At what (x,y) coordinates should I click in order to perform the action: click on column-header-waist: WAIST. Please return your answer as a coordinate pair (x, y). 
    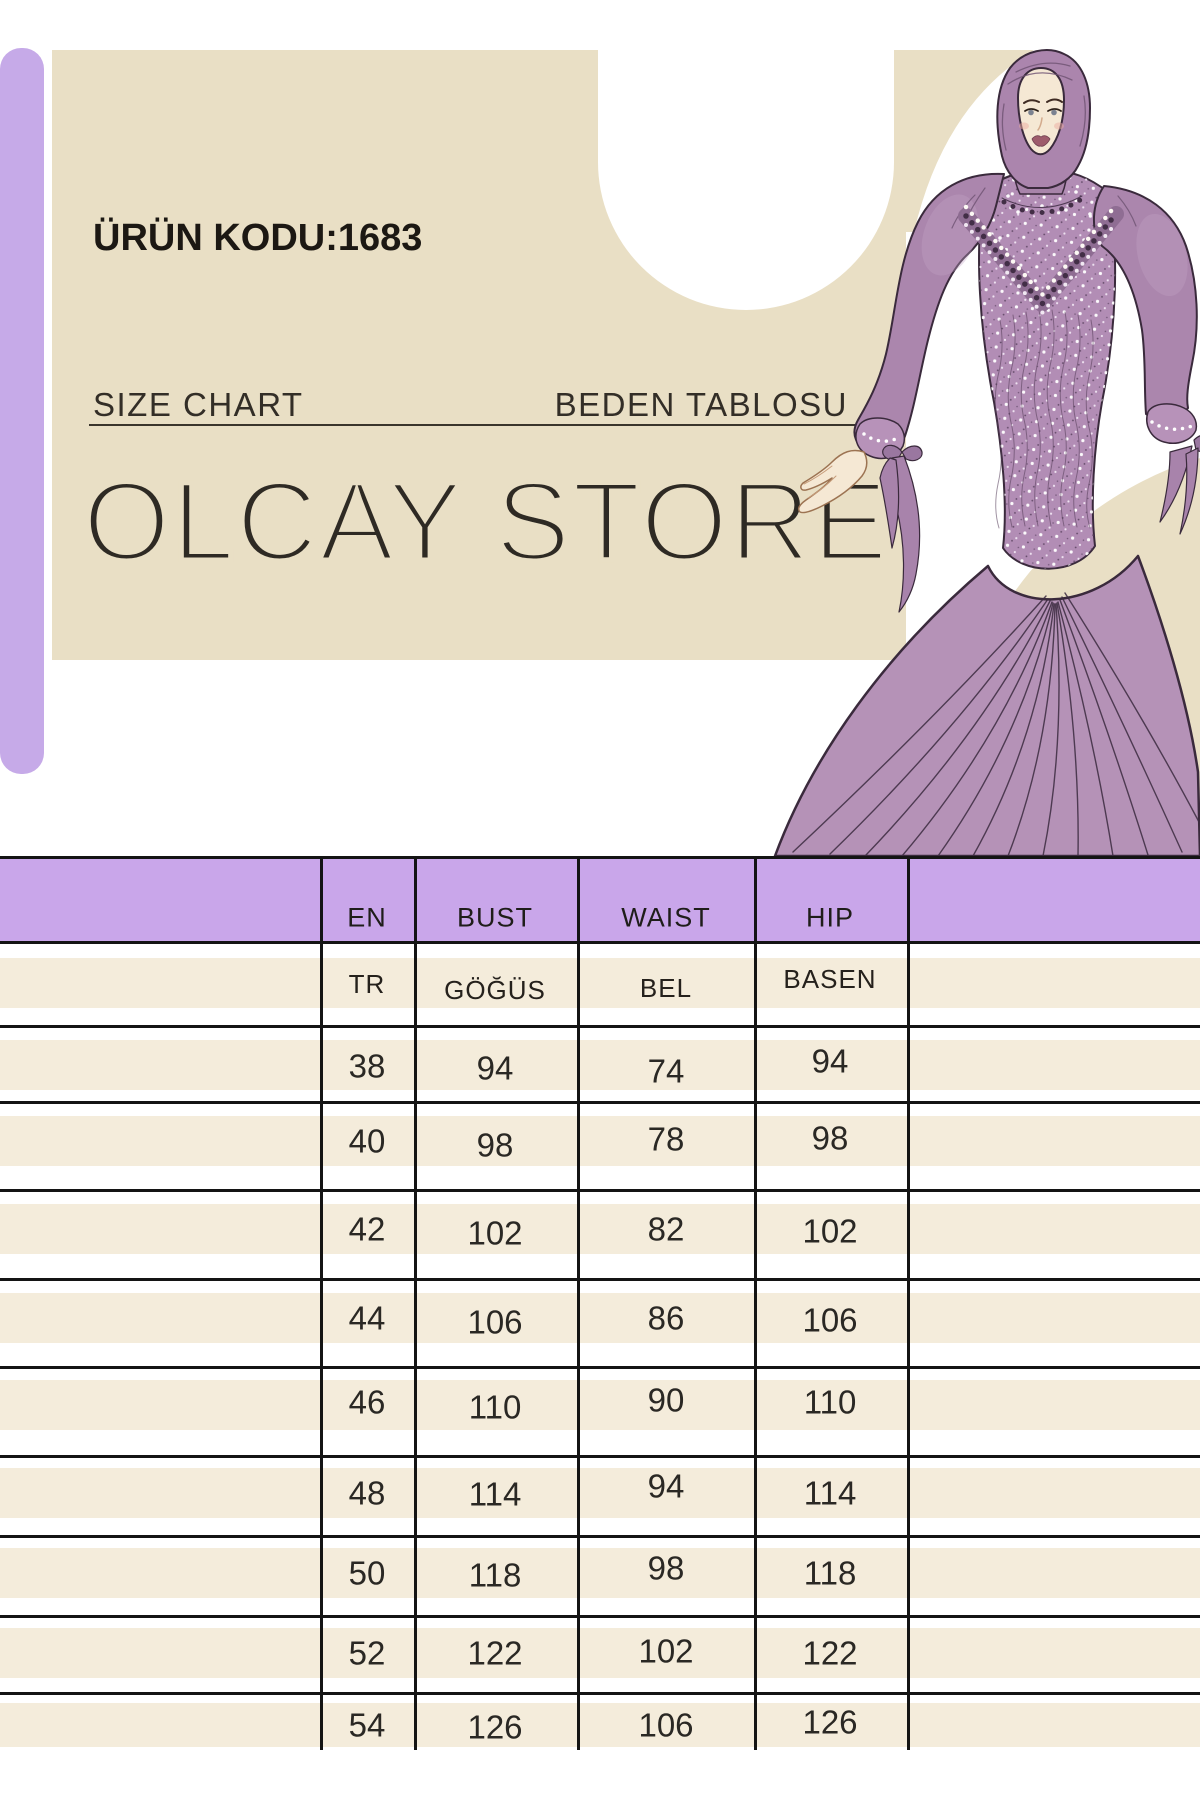
    Looking at the image, I should click on (666, 917).